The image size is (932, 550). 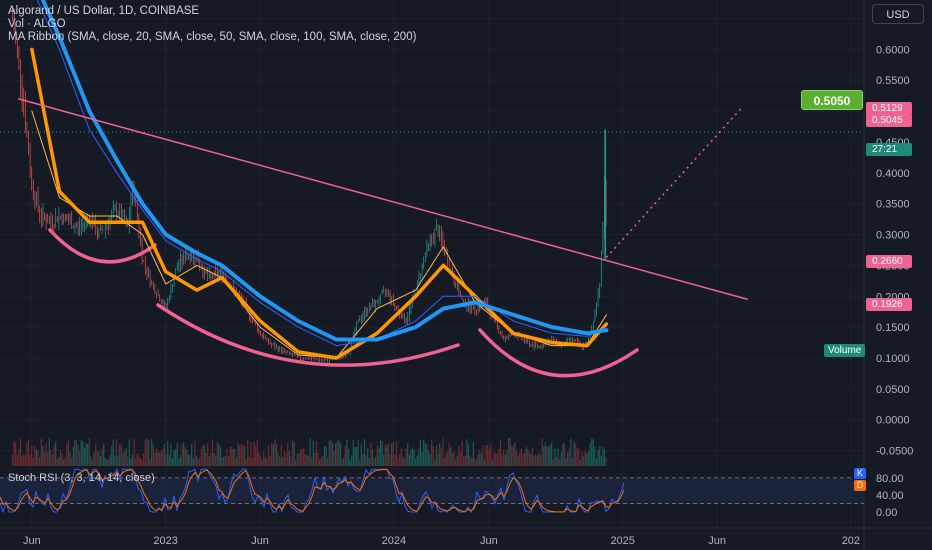 I want to click on symbol-title: Algorand / US Dollar, 1D, COINBASE, so click(x=104, y=11).